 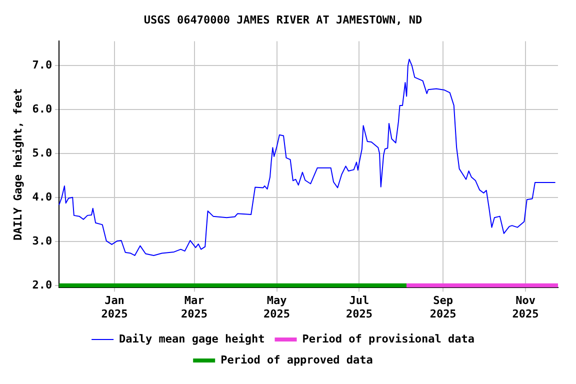 I want to click on x-tick-label: Jan 2025, so click(x=114, y=307).